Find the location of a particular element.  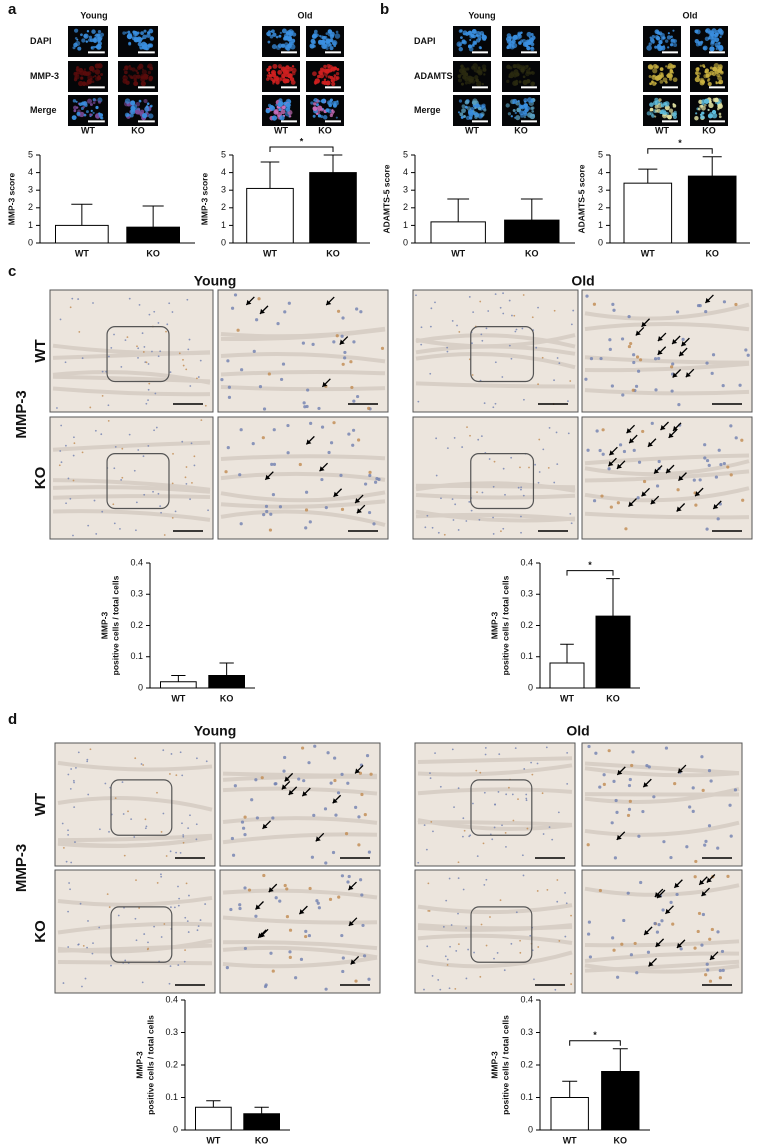

y-tick-label: 0.3 is located at coordinates (171, 1032).